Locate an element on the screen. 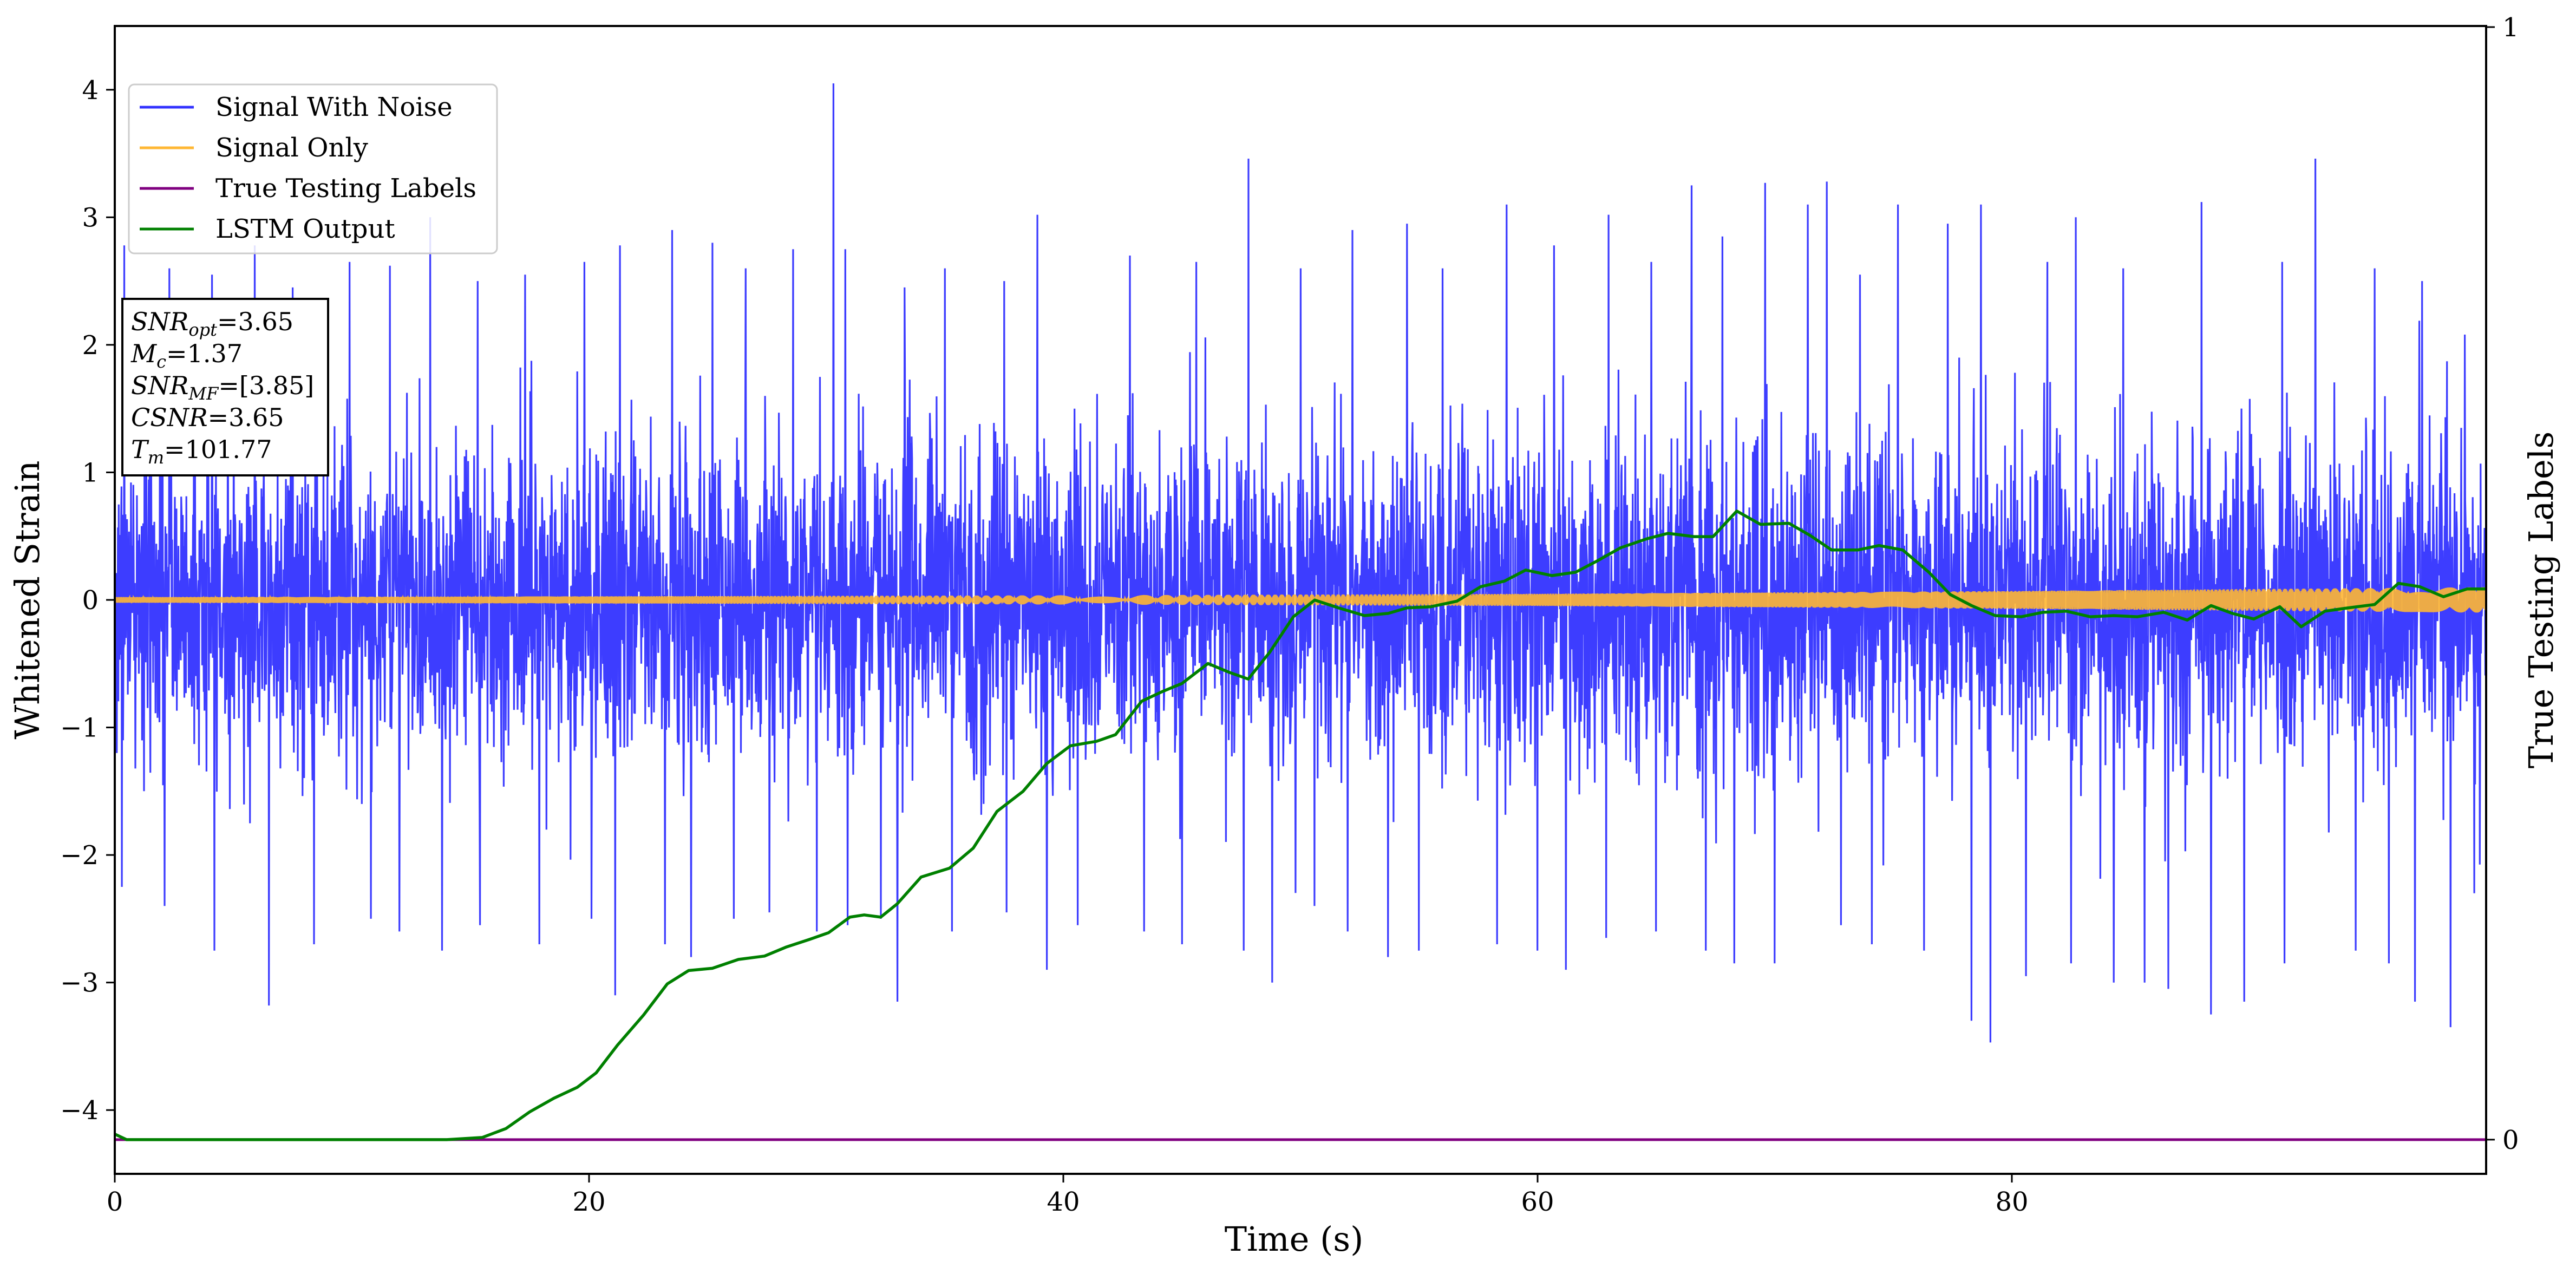 Image resolution: width=2576 pixels, height=1274 pixels. legend-box is located at coordinates (313, 168).